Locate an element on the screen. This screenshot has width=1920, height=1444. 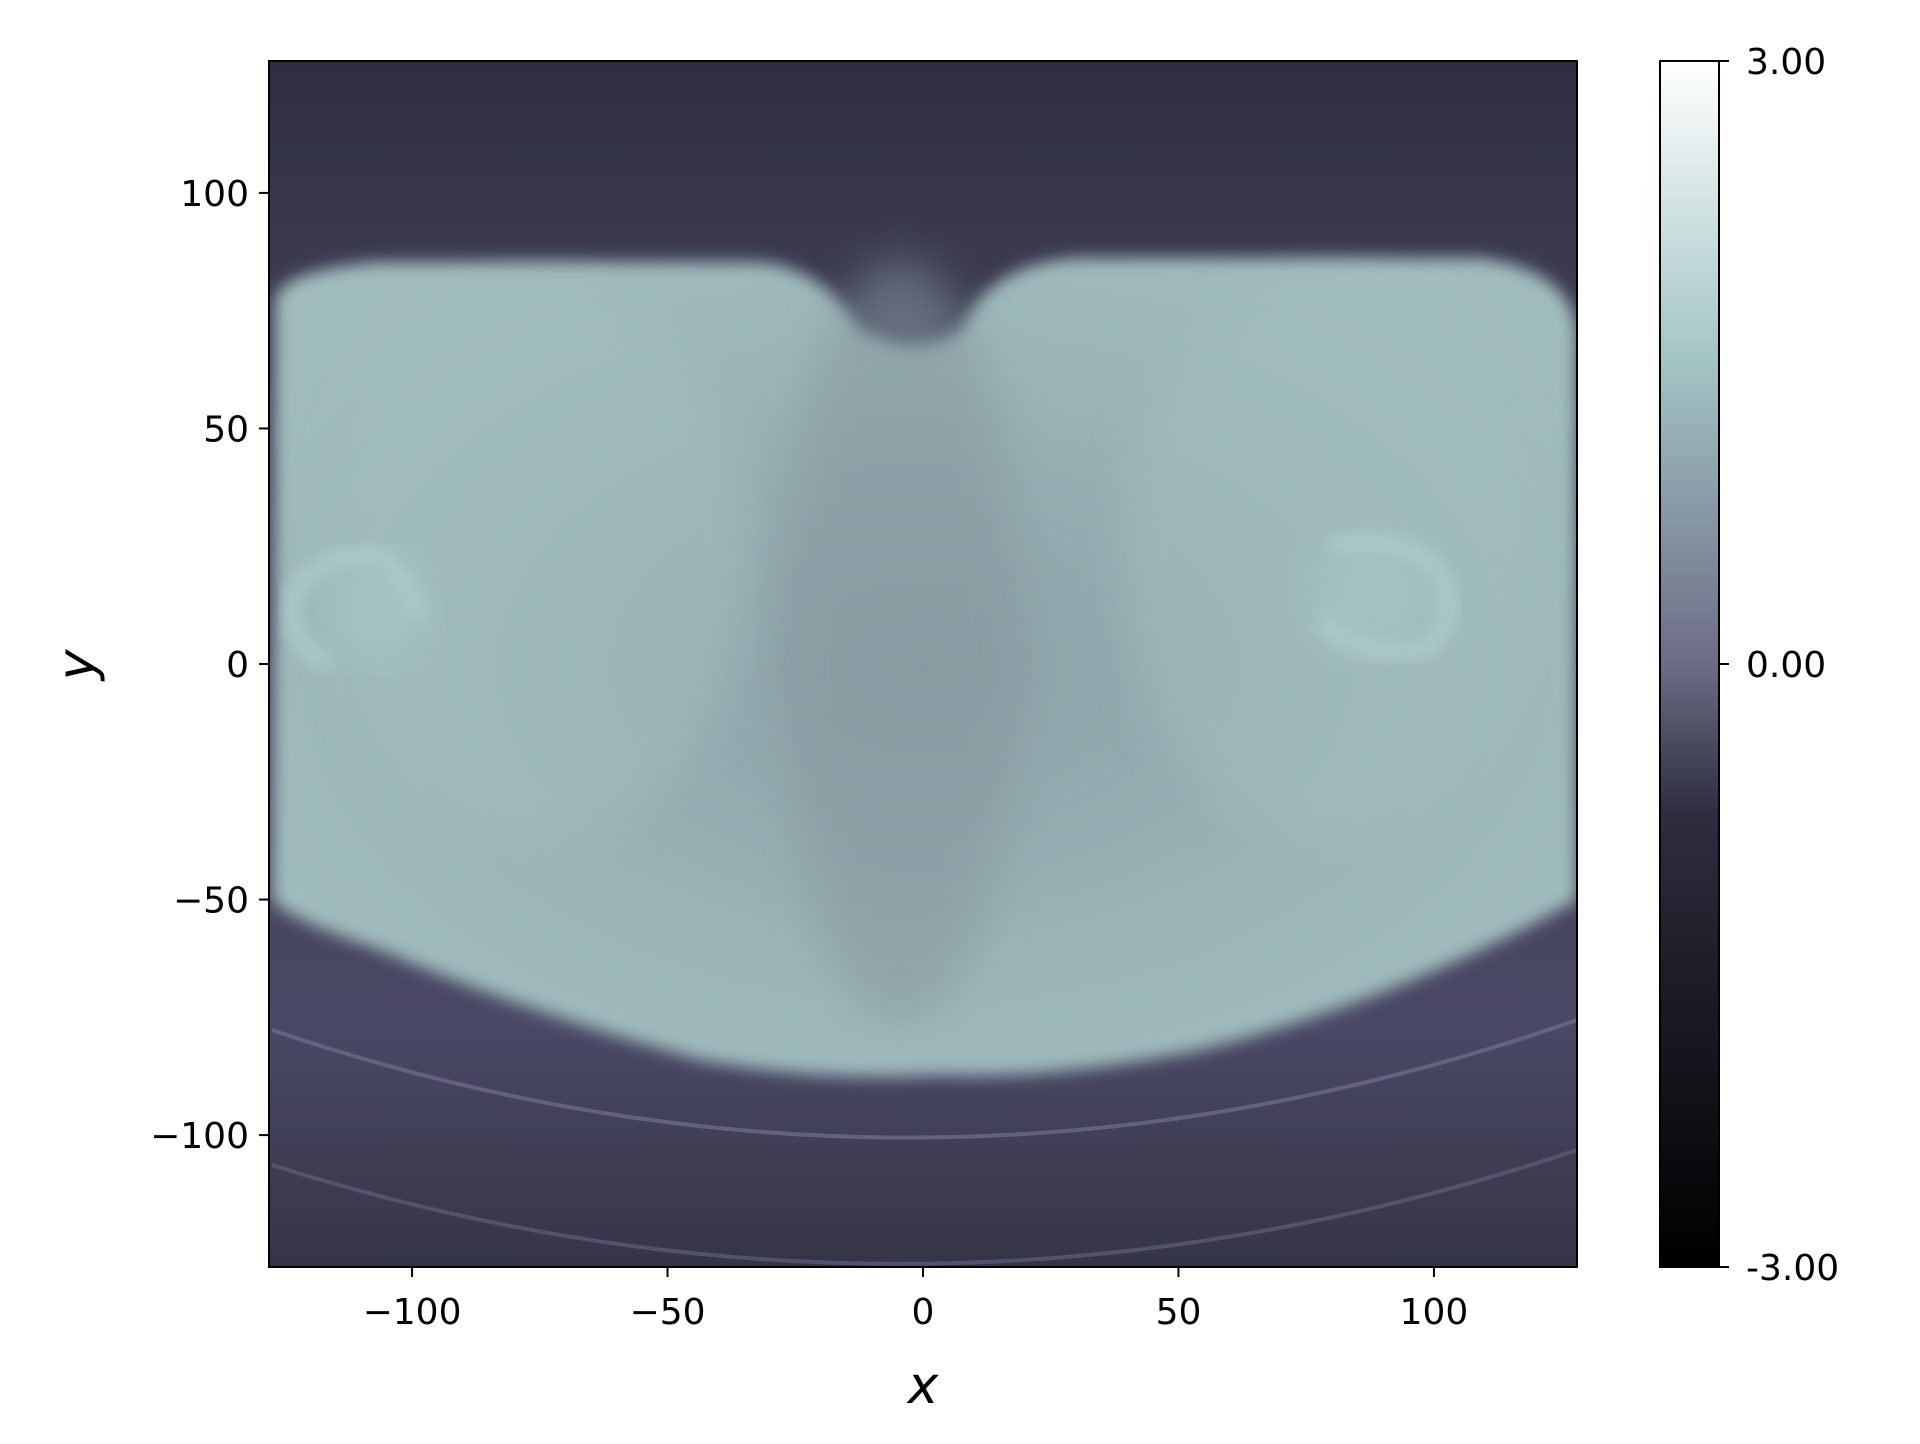
center-column is located at coordinates (900, 640).